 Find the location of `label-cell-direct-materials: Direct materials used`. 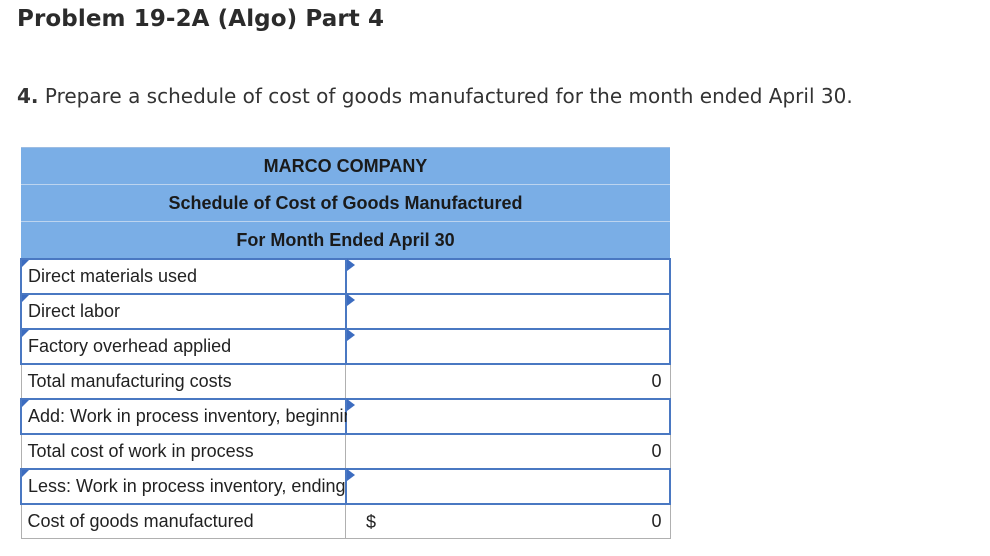

label-cell-direct-materials: Direct materials used is located at coordinates (183, 276).